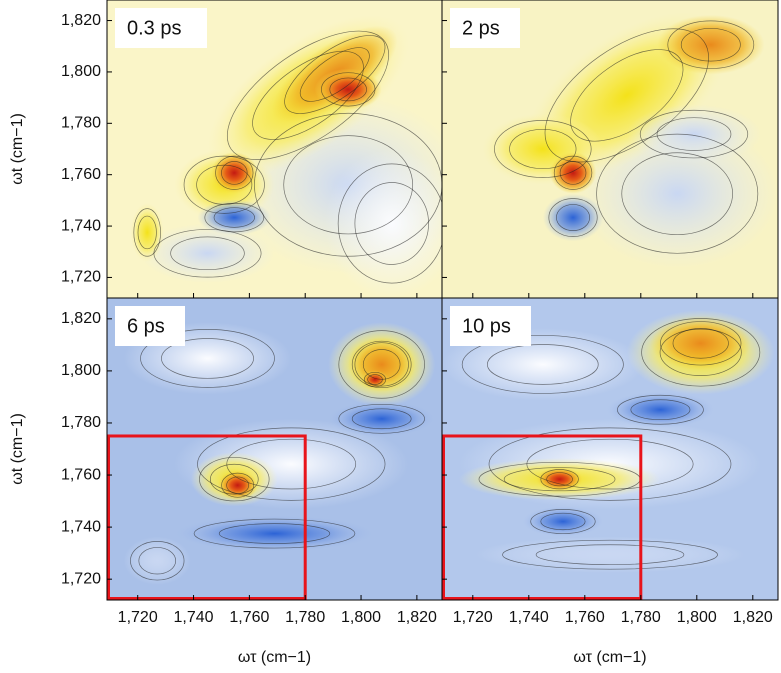 The height and width of the screenshot is (673, 781). I want to click on x-tick-label: 1,780, so click(641, 617).